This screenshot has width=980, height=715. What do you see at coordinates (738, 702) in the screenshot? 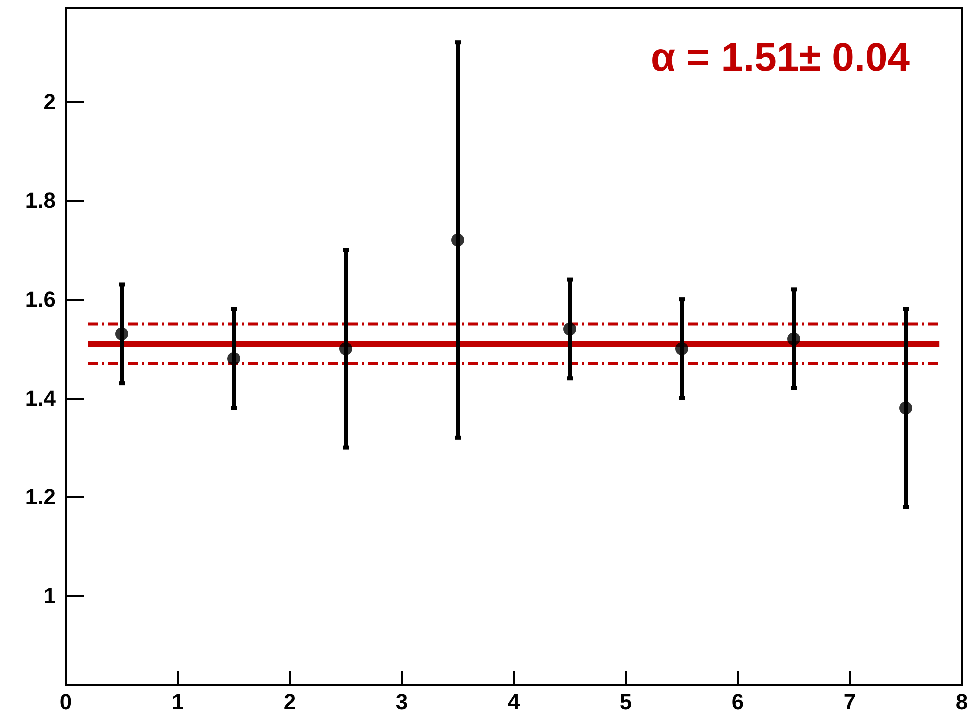
I see `x-tick-label: 6` at bounding box center [738, 702].